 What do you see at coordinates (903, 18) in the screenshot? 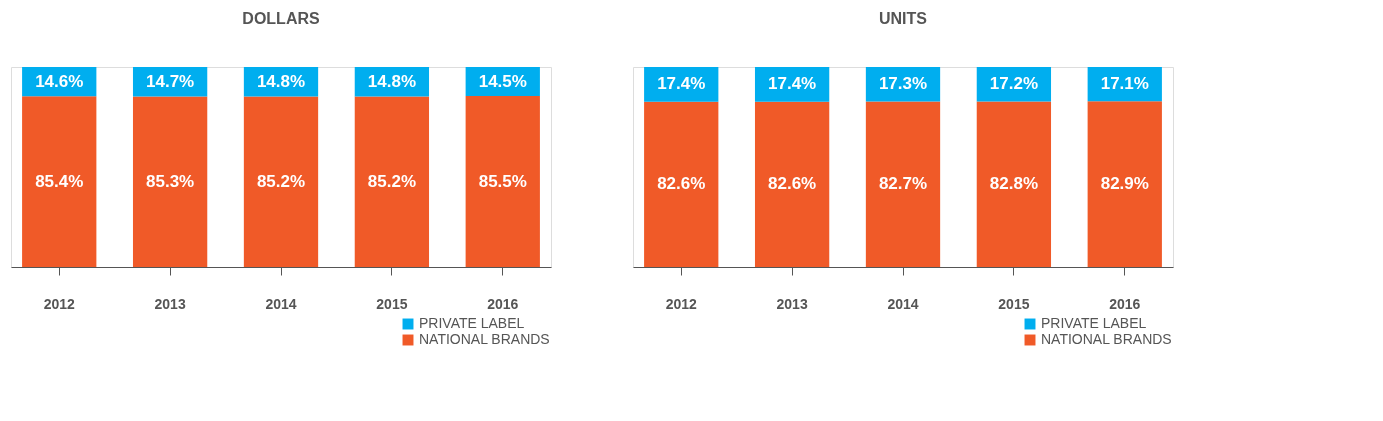
I see `chart-title: UNITS` at bounding box center [903, 18].